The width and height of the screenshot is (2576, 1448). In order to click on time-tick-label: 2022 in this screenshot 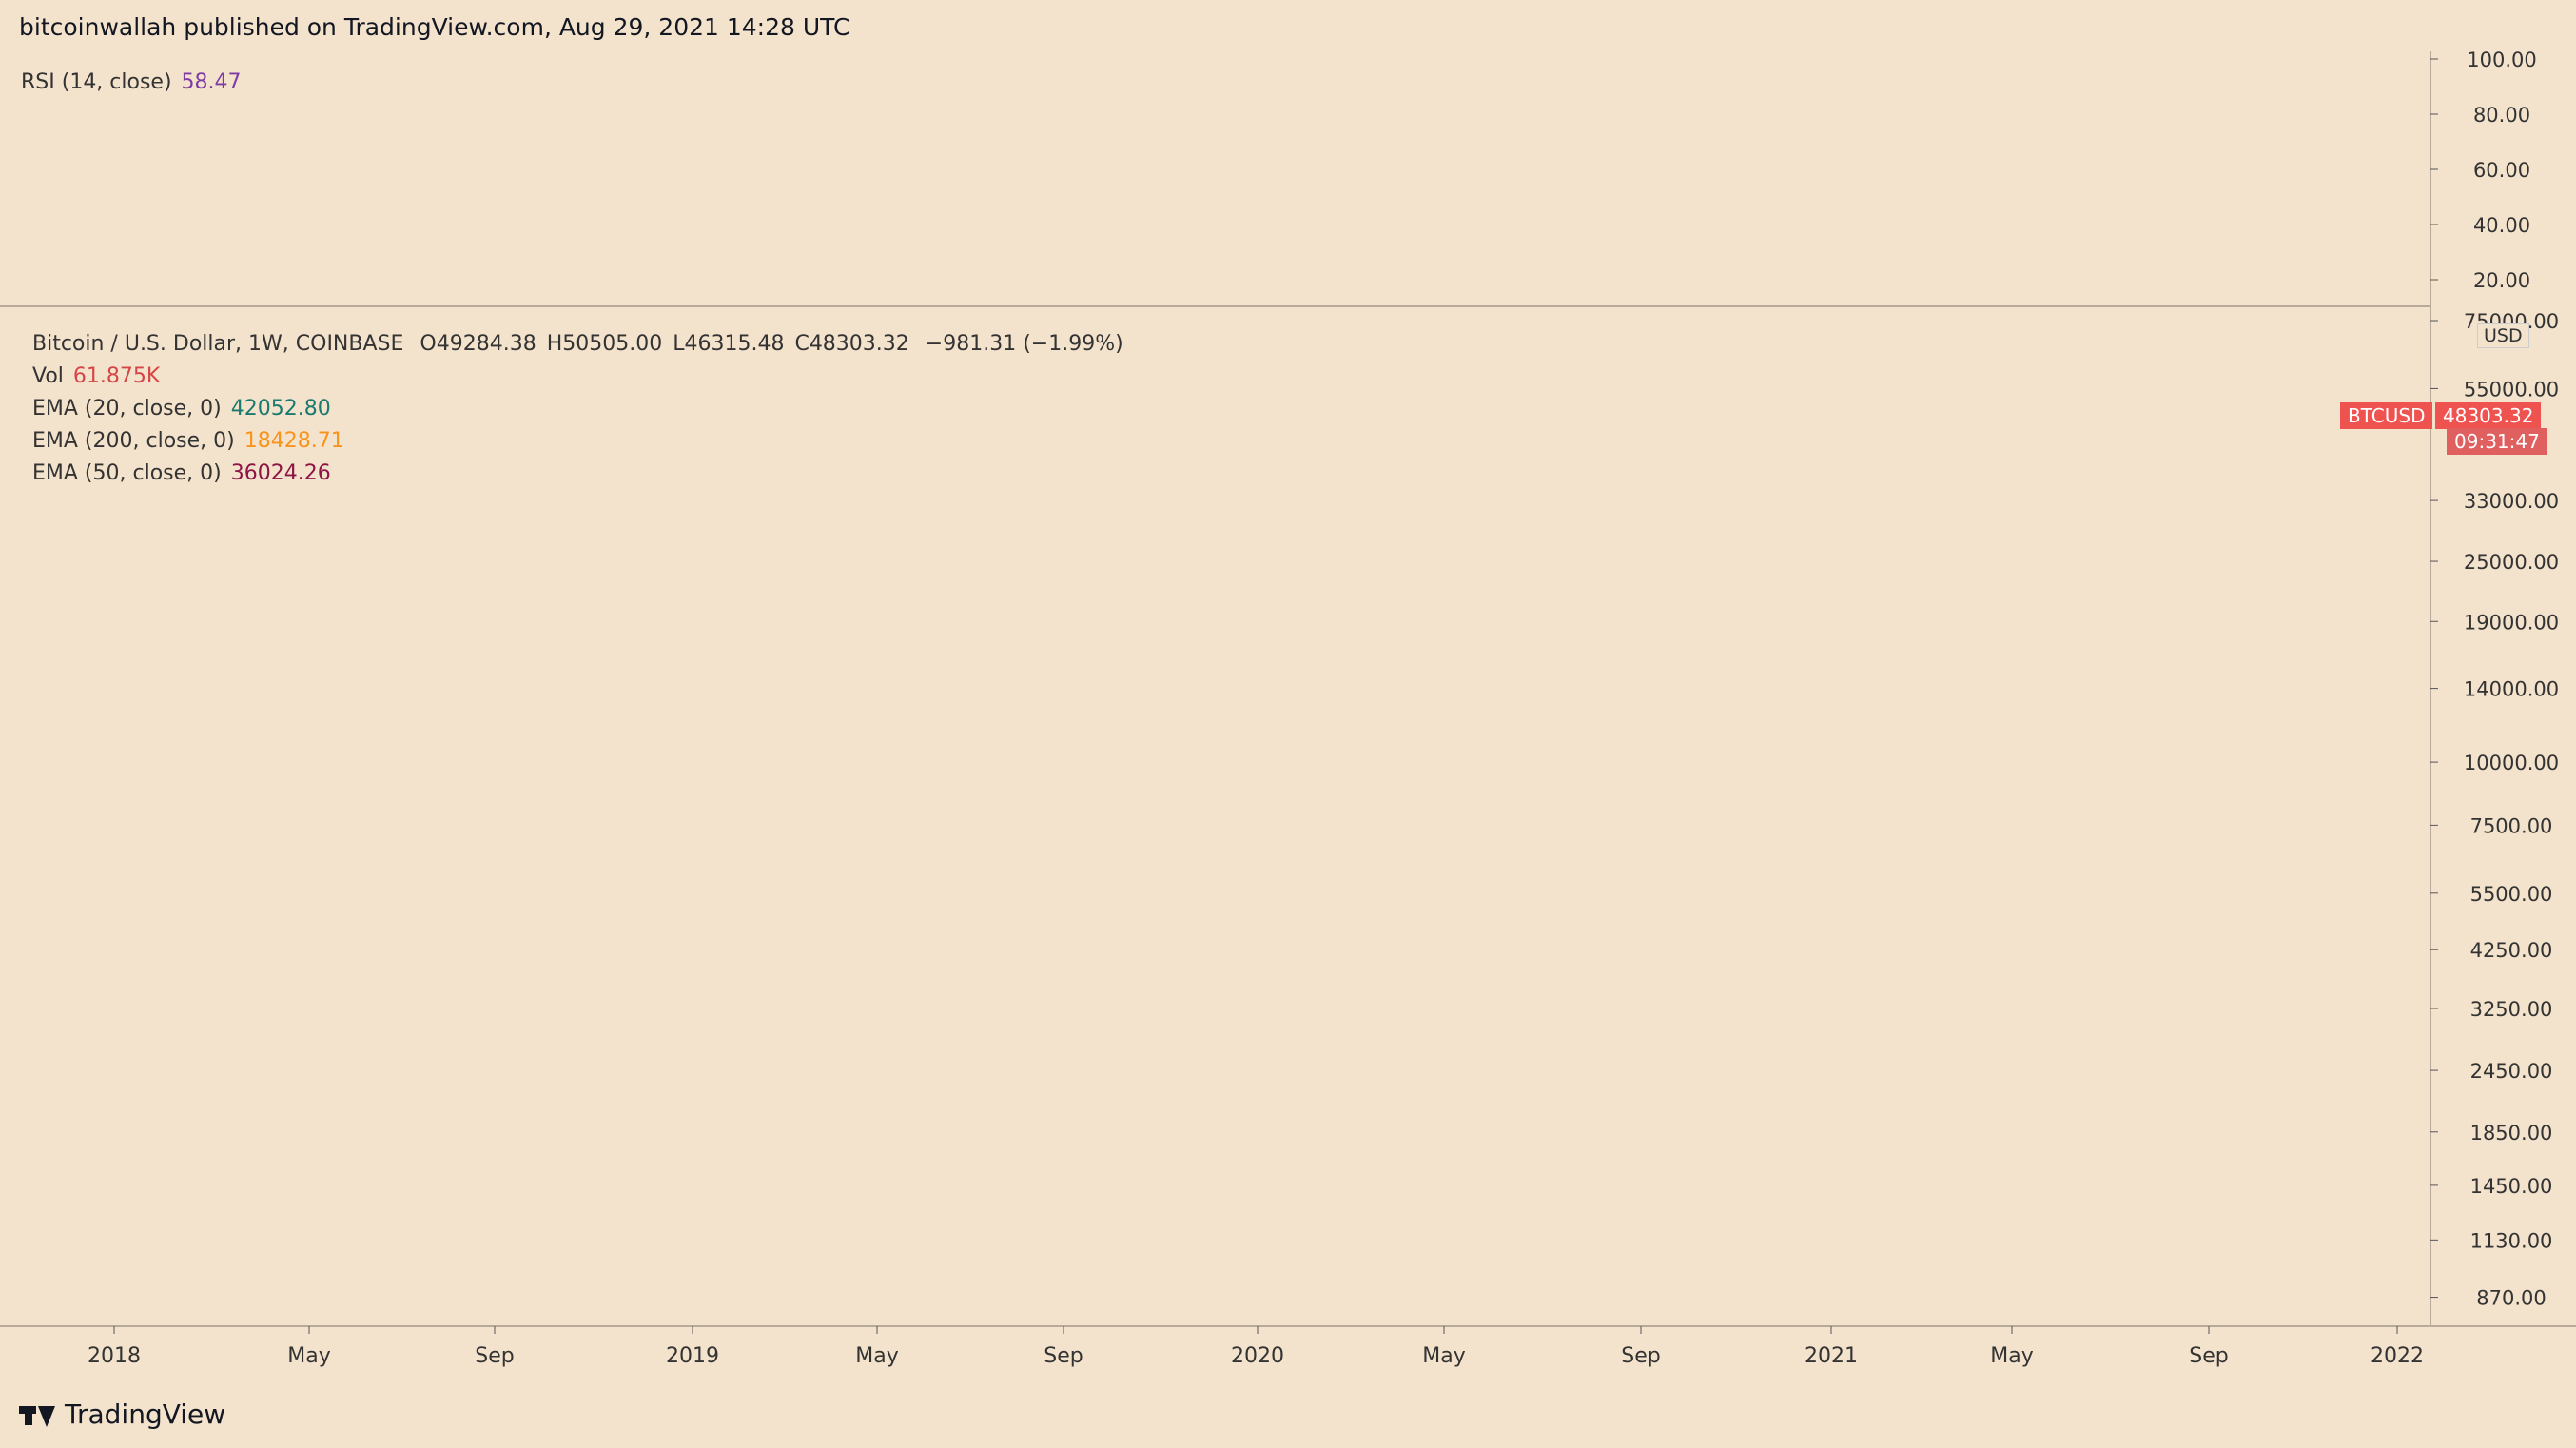, I will do `click(2398, 1356)`.